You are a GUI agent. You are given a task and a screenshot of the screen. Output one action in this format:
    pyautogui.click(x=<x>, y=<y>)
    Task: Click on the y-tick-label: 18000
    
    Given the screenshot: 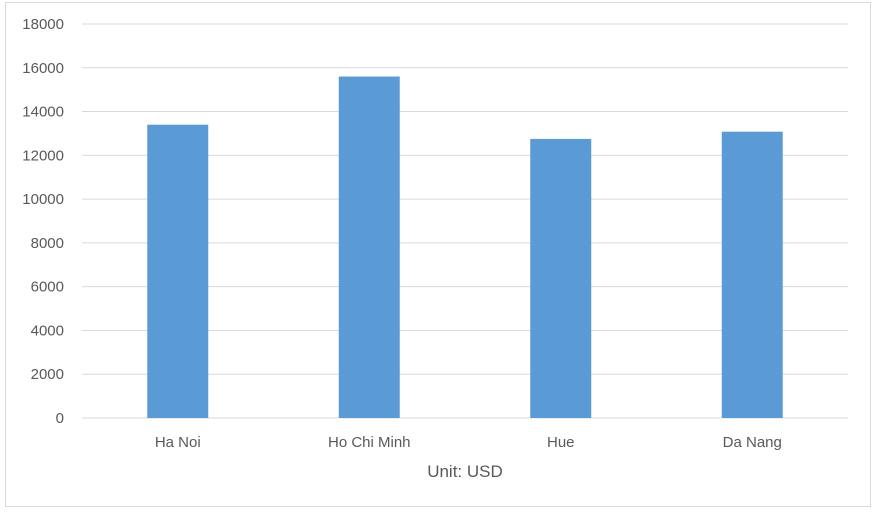 What is the action you would take?
    pyautogui.click(x=43, y=24)
    